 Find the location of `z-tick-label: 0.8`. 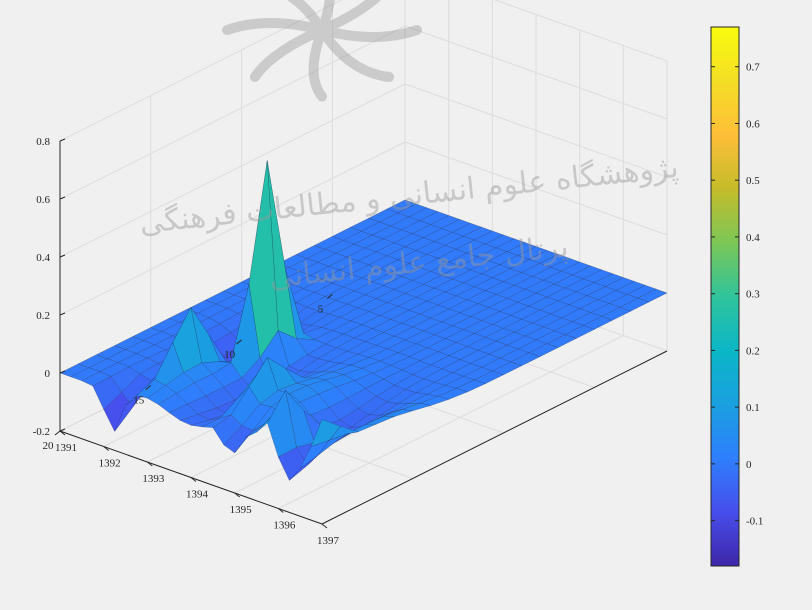

z-tick-label: 0.8 is located at coordinates (43, 142).